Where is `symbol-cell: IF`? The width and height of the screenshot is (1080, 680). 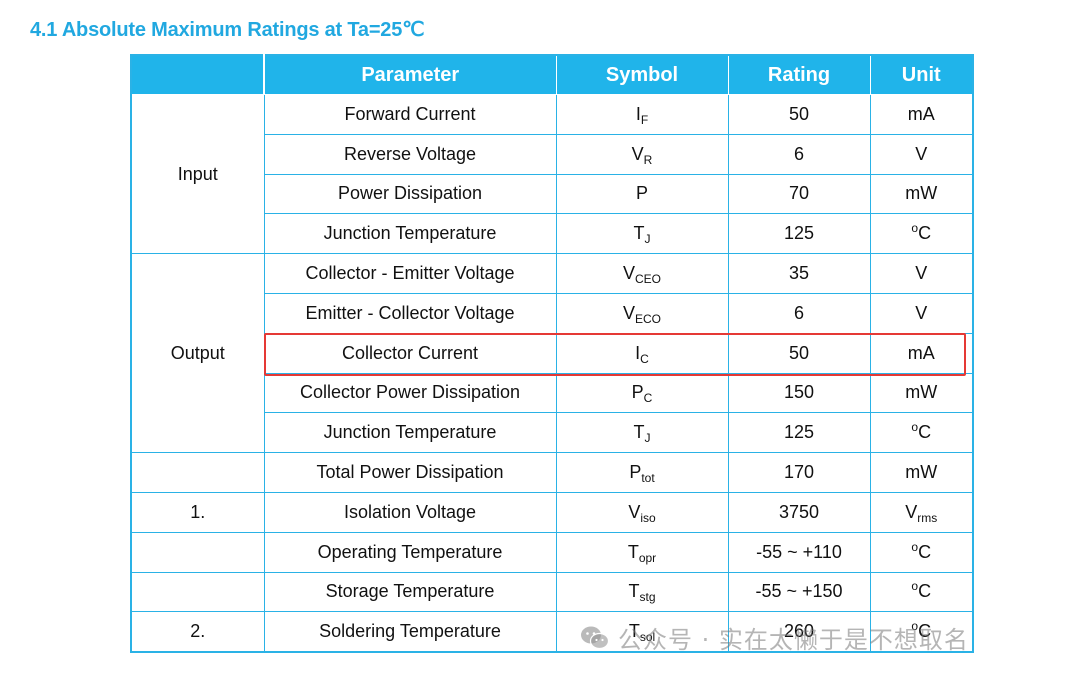 symbol-cell: IF is located at coordinates (642, 114).